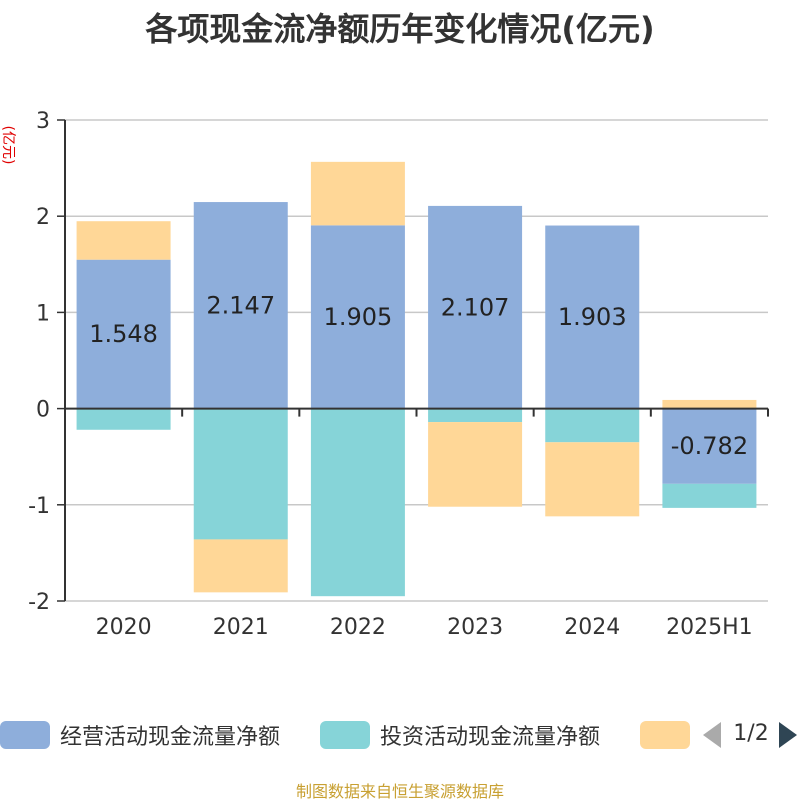 This screenshot has height=802, width=800. I want to click on legend-page-indicator: 1/2, so click(751, 733).